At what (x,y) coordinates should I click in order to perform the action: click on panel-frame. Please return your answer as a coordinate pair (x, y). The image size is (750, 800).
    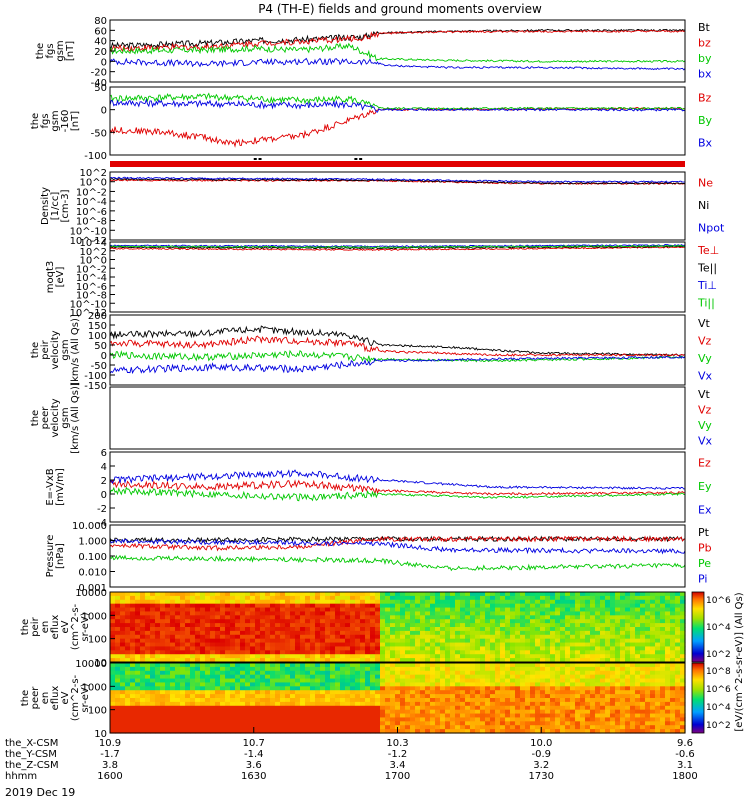
    Looking at the image, I should click on (397, 627).